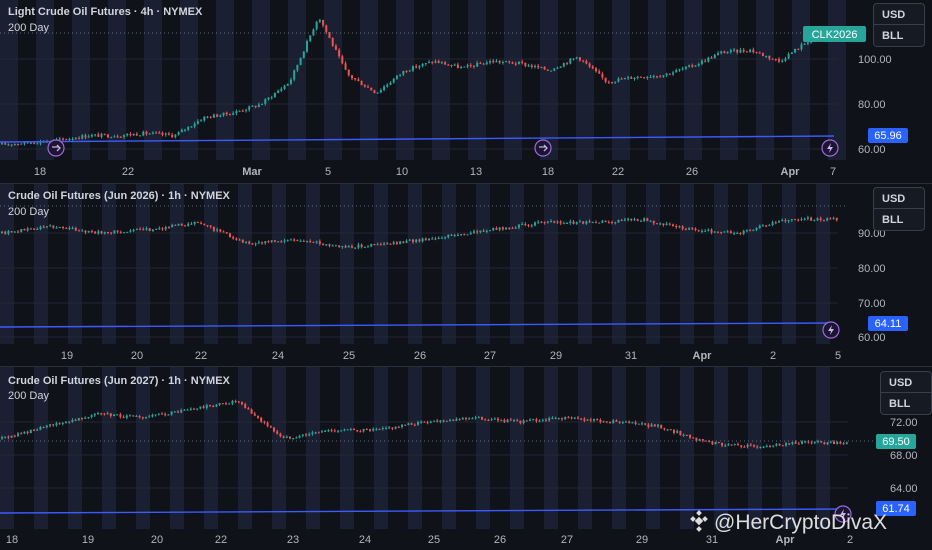 This screenshot has width=932, height=550. Describe the element at coordinates (875, 60) in the screenshot. I see `y-tick-label: 100.00` at that location.